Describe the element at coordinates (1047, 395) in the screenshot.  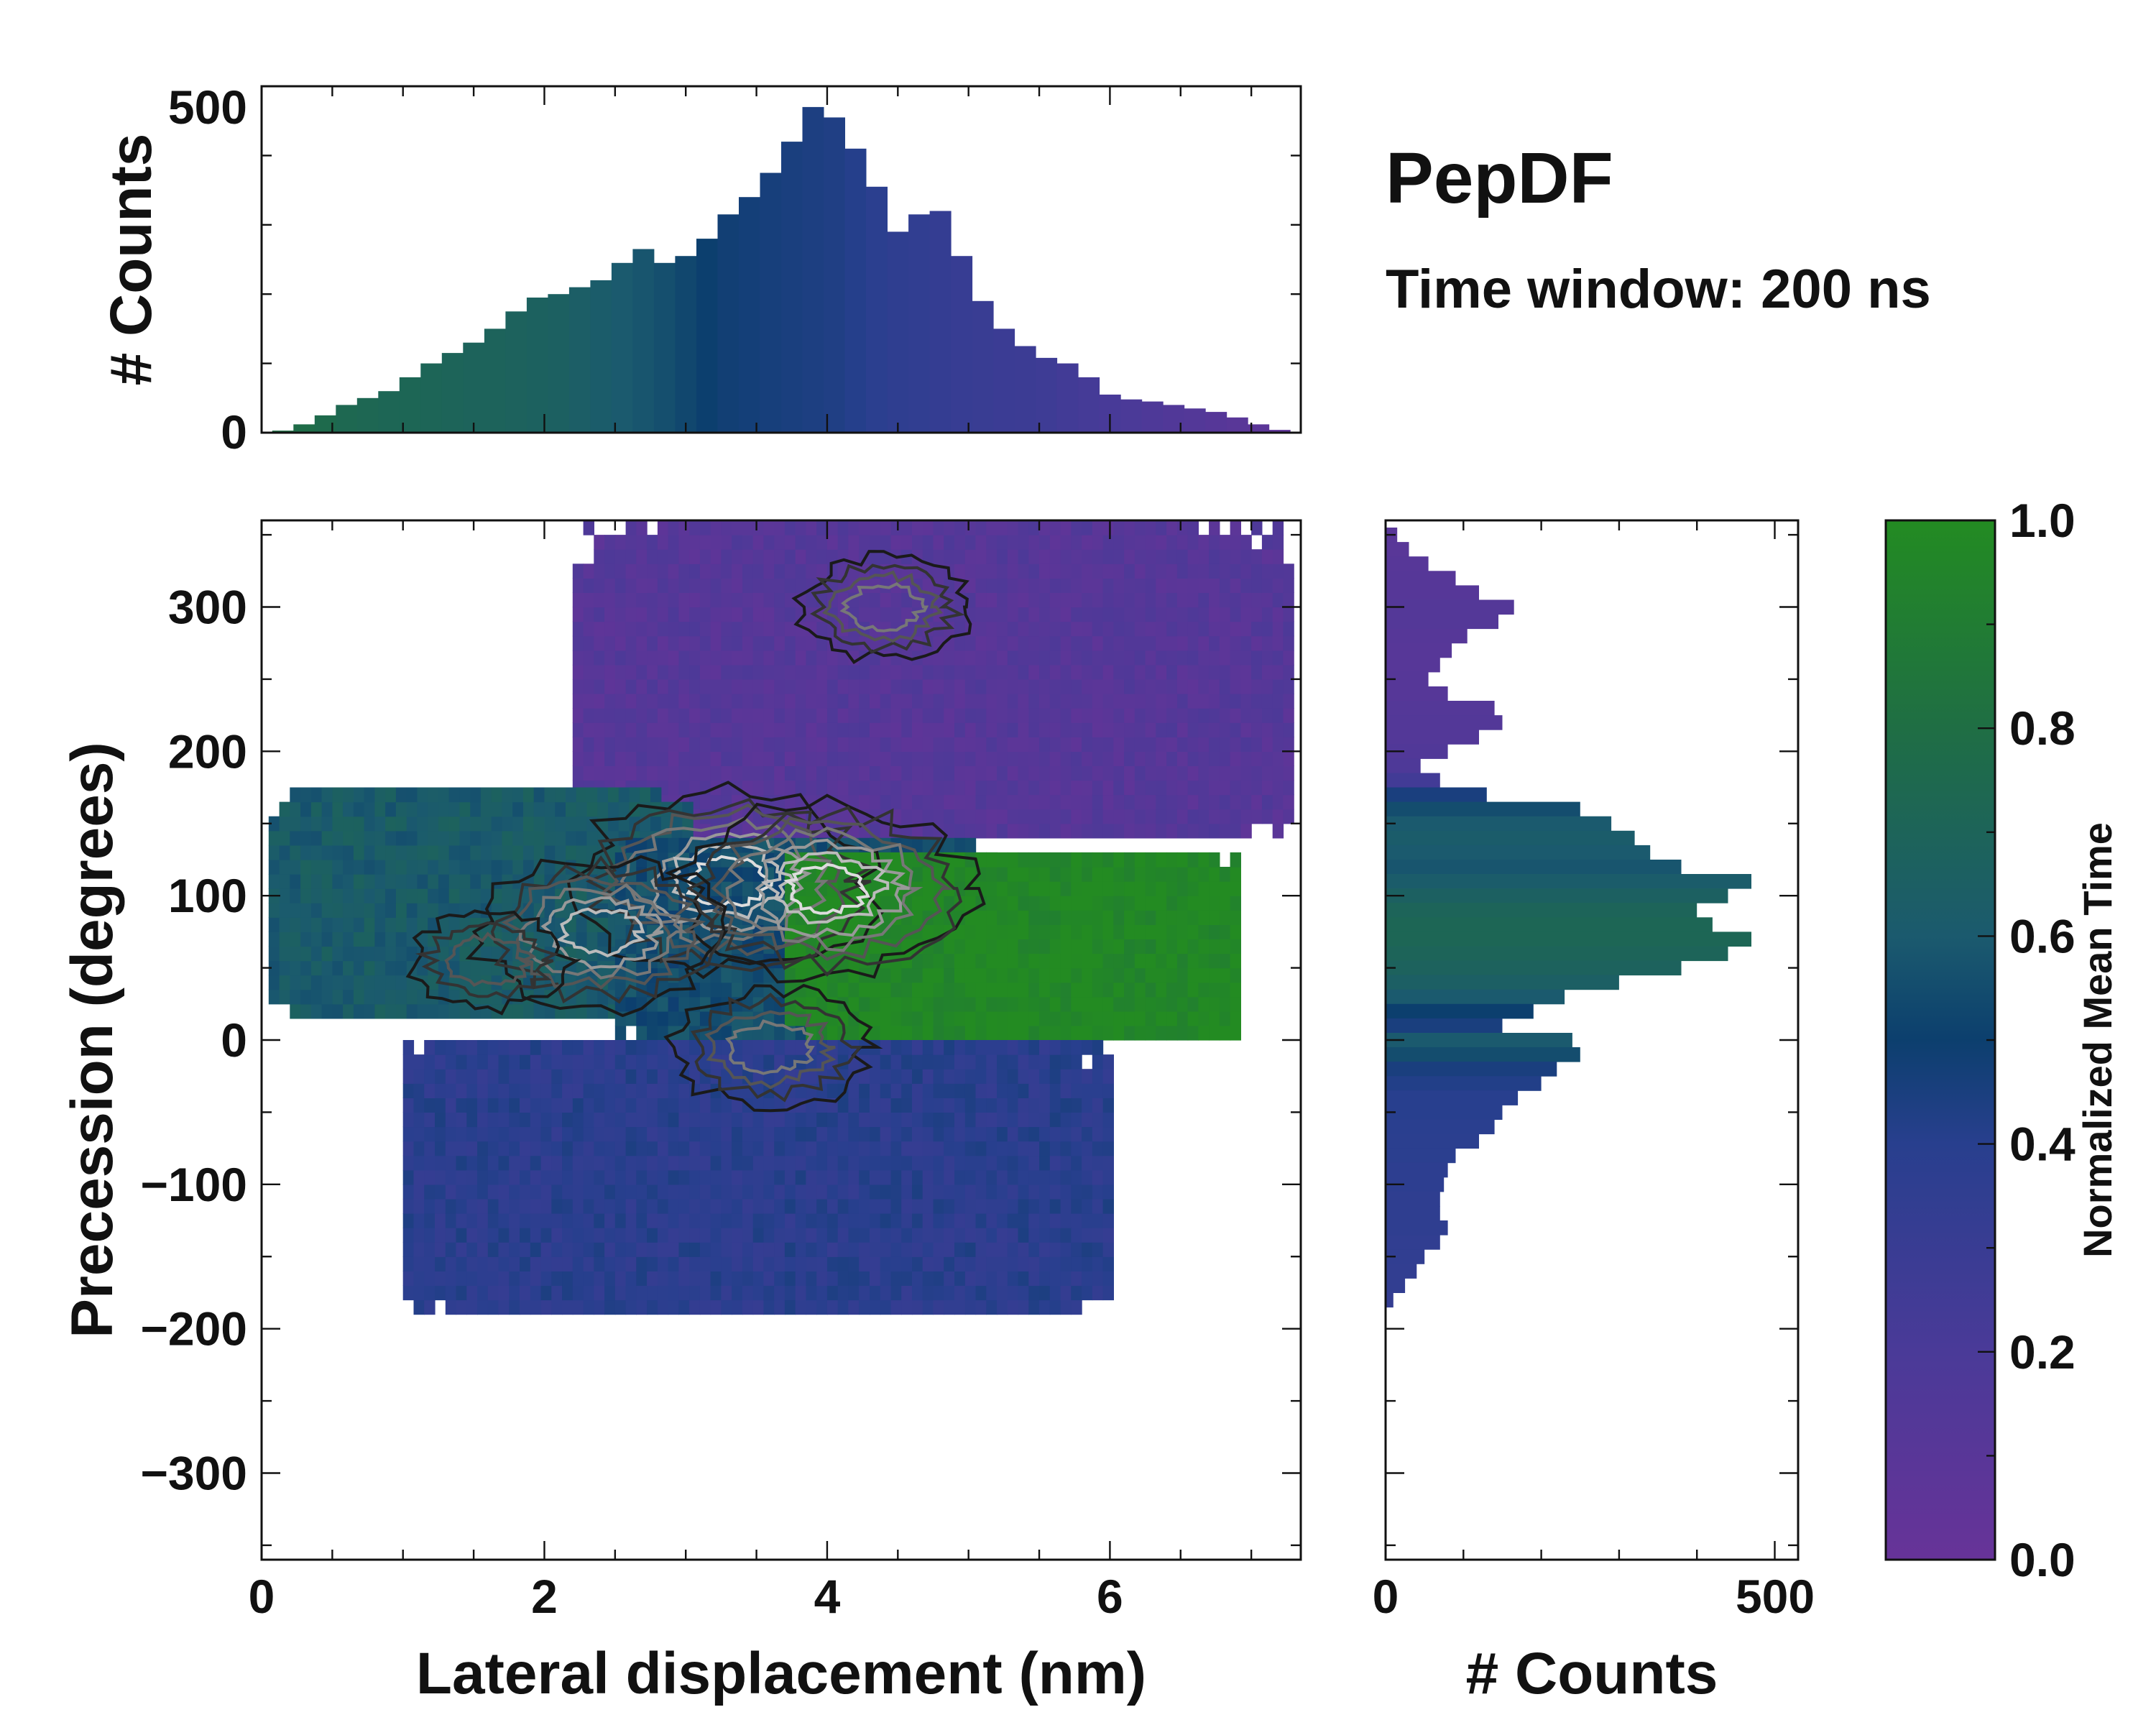
I see `top-histogram-bar` at that location.